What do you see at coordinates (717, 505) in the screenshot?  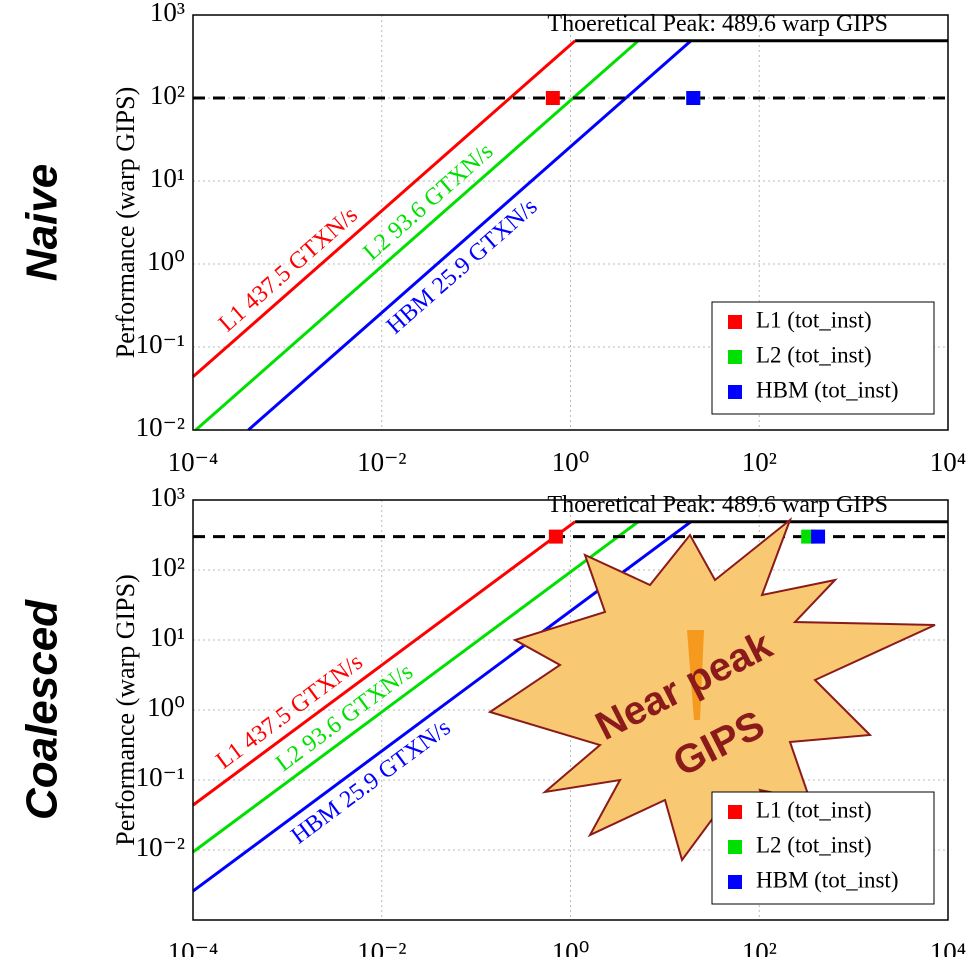 I see `peak-label: Thoeretical Peak: 489.6 warp GIPS` at bounding box center [717, 505].